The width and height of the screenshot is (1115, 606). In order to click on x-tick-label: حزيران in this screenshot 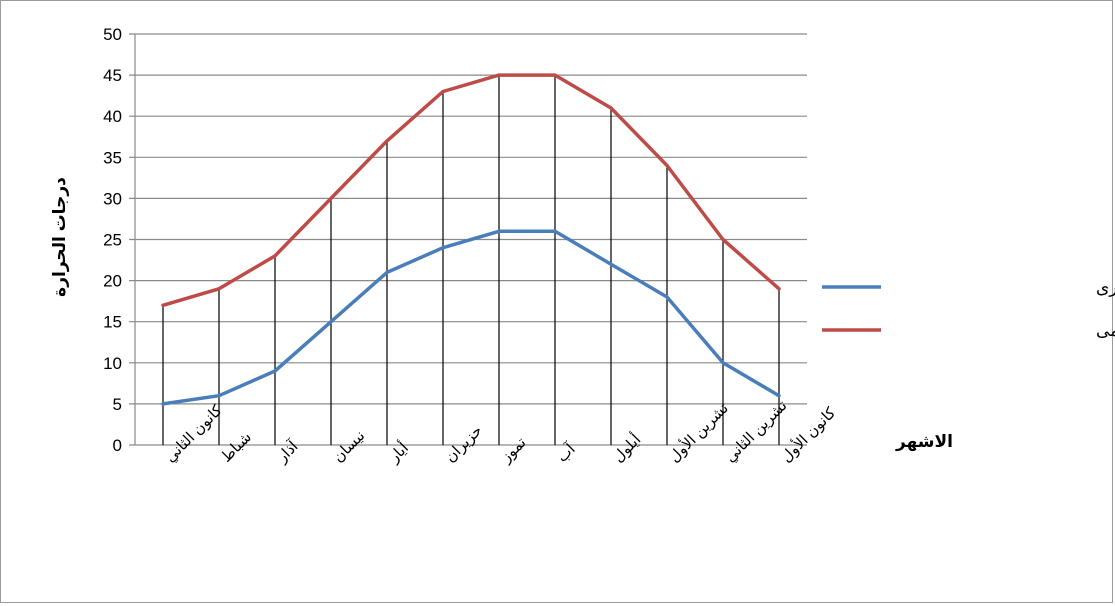, I will do `click(464, 444)`.